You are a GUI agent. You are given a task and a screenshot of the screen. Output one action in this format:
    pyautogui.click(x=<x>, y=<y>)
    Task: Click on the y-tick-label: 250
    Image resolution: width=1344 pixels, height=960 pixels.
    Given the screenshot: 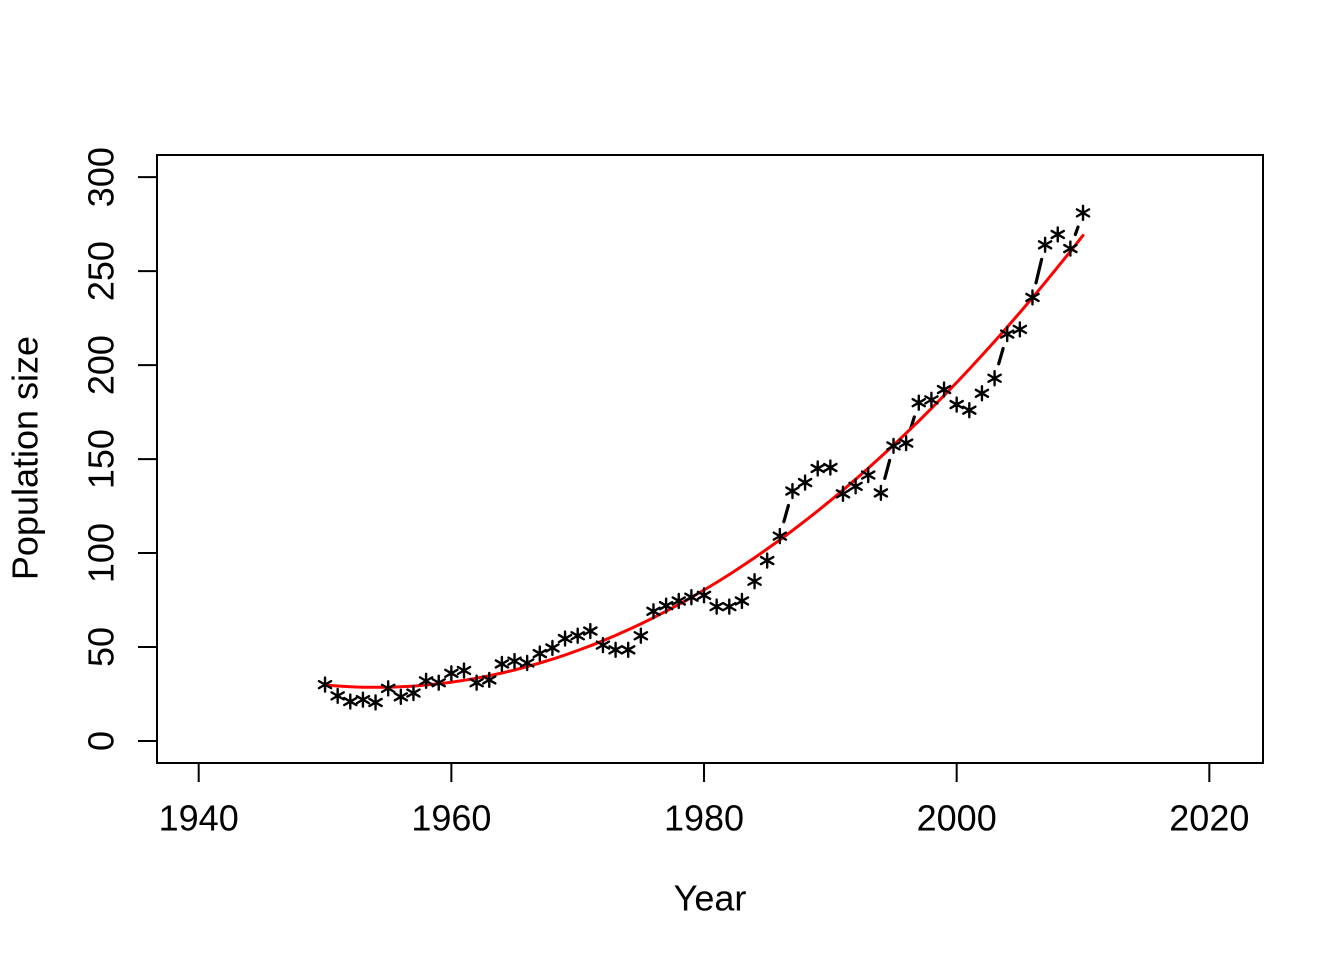 What is the action you would take?
    pyautogui.click(x=101, y=271)
    